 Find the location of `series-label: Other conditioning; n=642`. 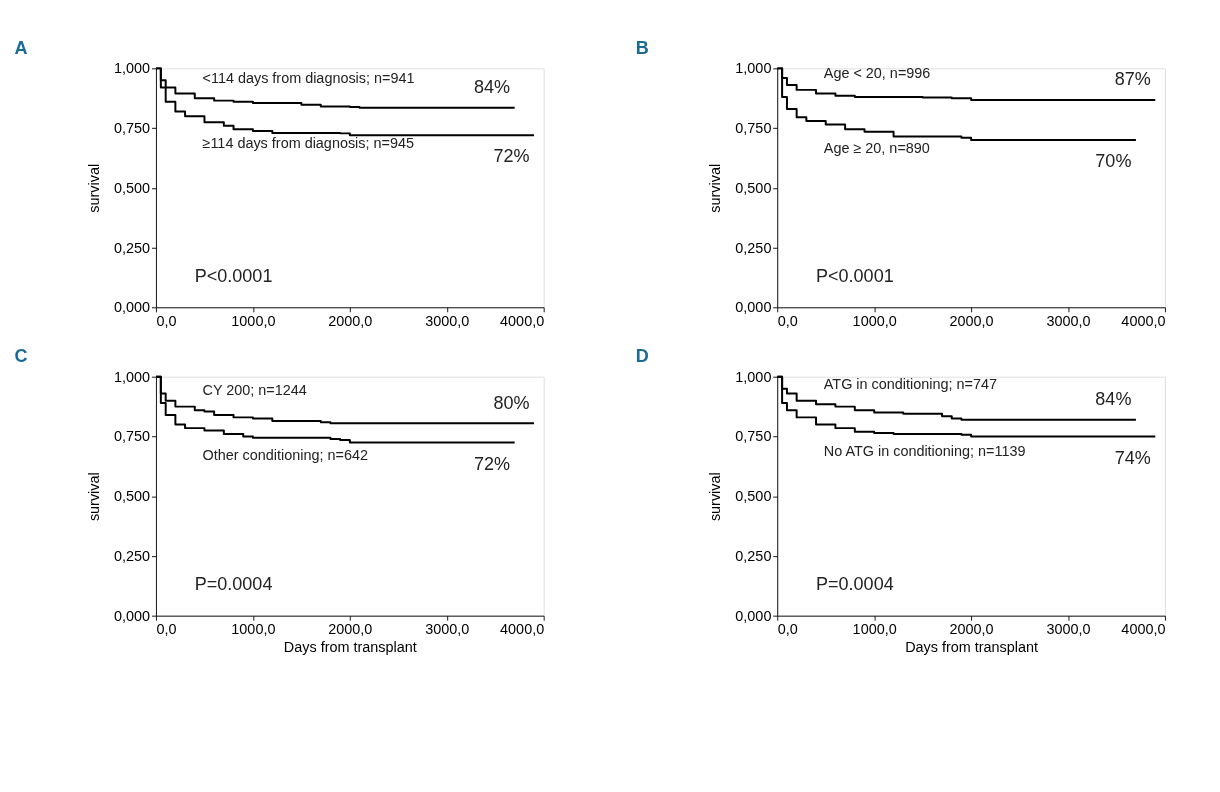

series-label: Other conditioning; n=642 is located at coordinates (285, 454).